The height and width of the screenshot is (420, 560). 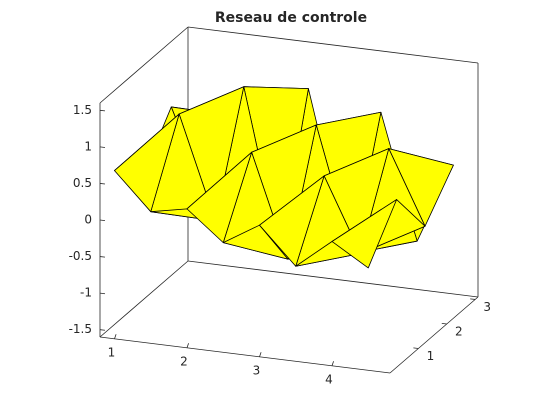 I want to click on y-tick-label: 2, so click(x=459, y=331).